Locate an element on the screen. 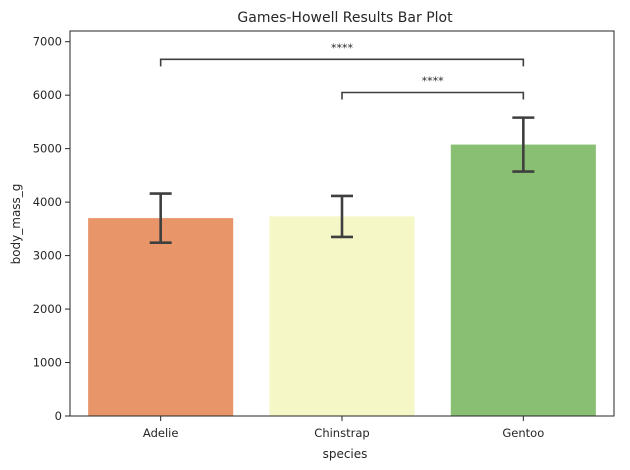 Image resolution: width=630 pixels, height=470 pixels. significance-bracket-1: **** is located at coordinates (342, 54).